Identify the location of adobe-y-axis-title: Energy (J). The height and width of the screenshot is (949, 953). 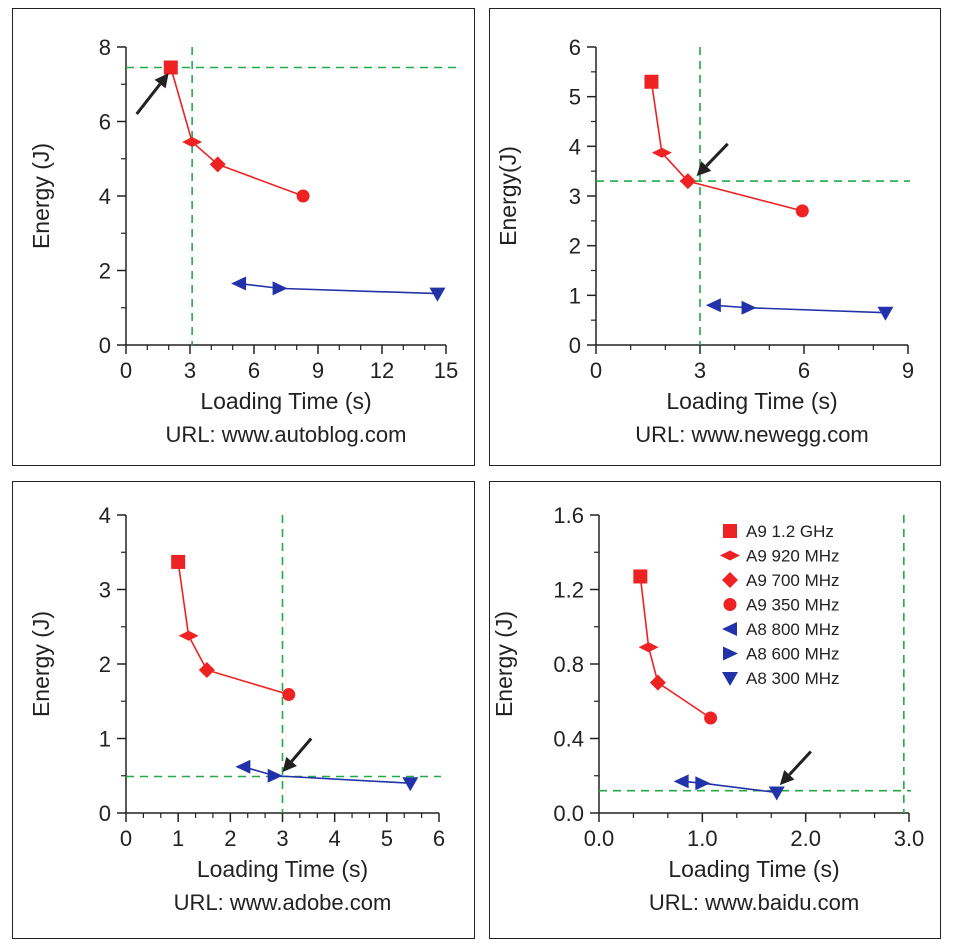
(41, 664).